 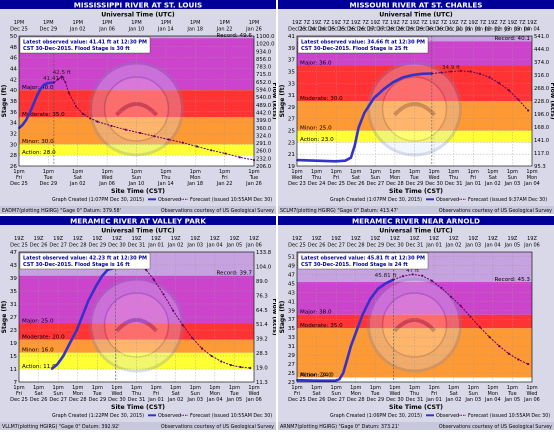 I want to click on y-tick-label: 26, so click(x=14, y=167).